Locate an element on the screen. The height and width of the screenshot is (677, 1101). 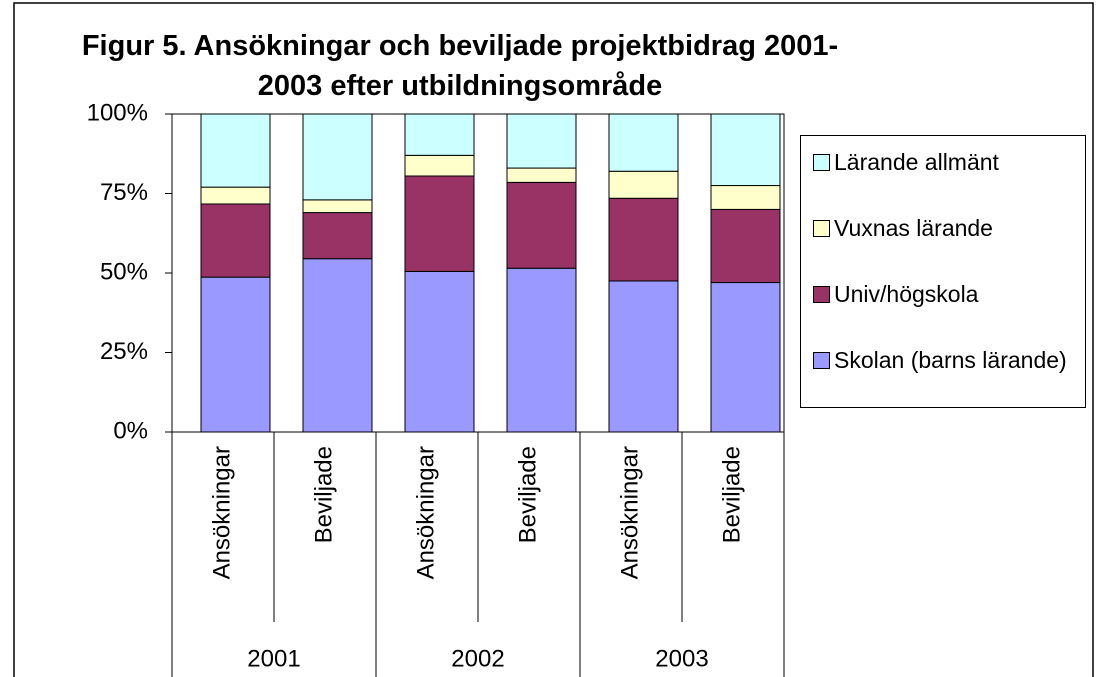
legend-item: Lärande allmänt is located at coordinates (945, 162).